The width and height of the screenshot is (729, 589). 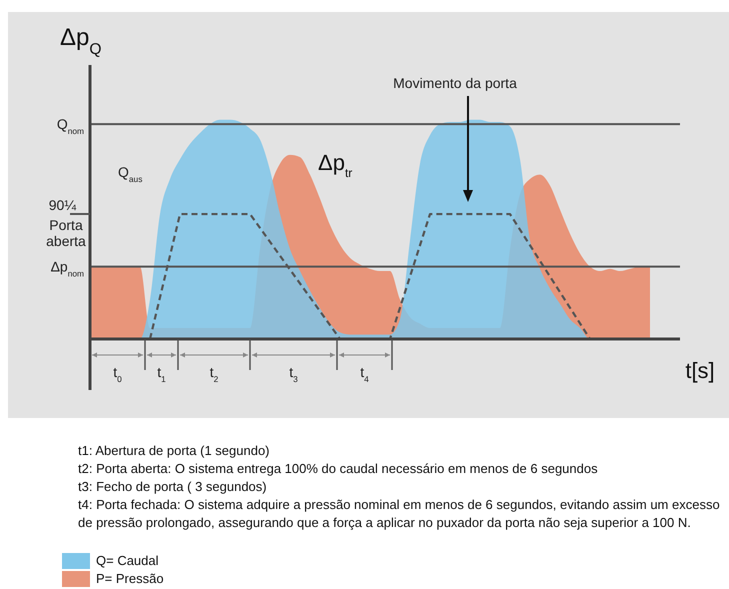 What do you see at coordinates (365, 374) in the screenshot?
I see `text: t$_{4}$` at bounding box center [365, 374].